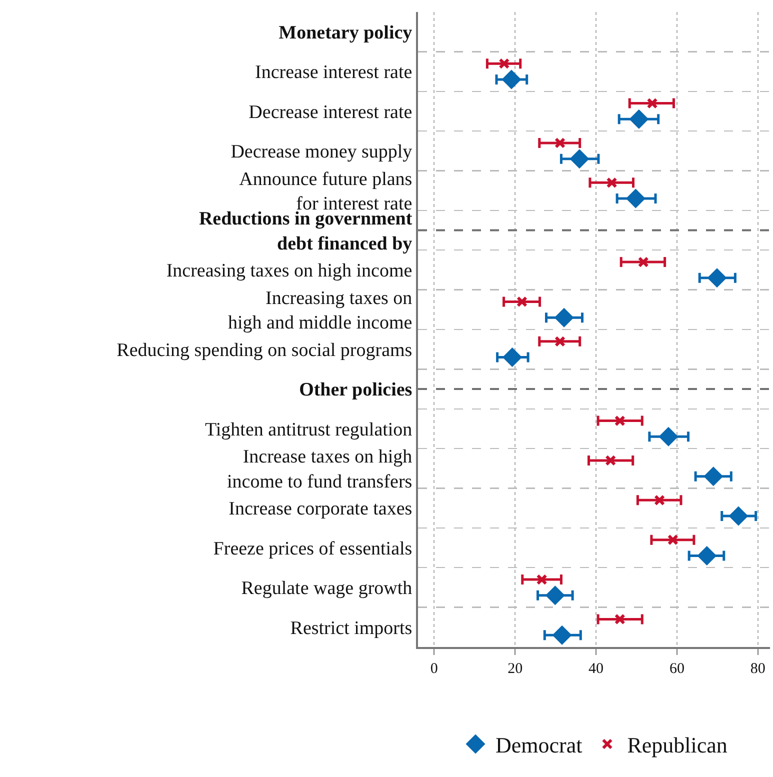 This screenshot has width=773, height=777. What do you see at coordinates (539, 745) in the screenshot?
I see `legend-label: Democrat` at bounding box center [539, 745].